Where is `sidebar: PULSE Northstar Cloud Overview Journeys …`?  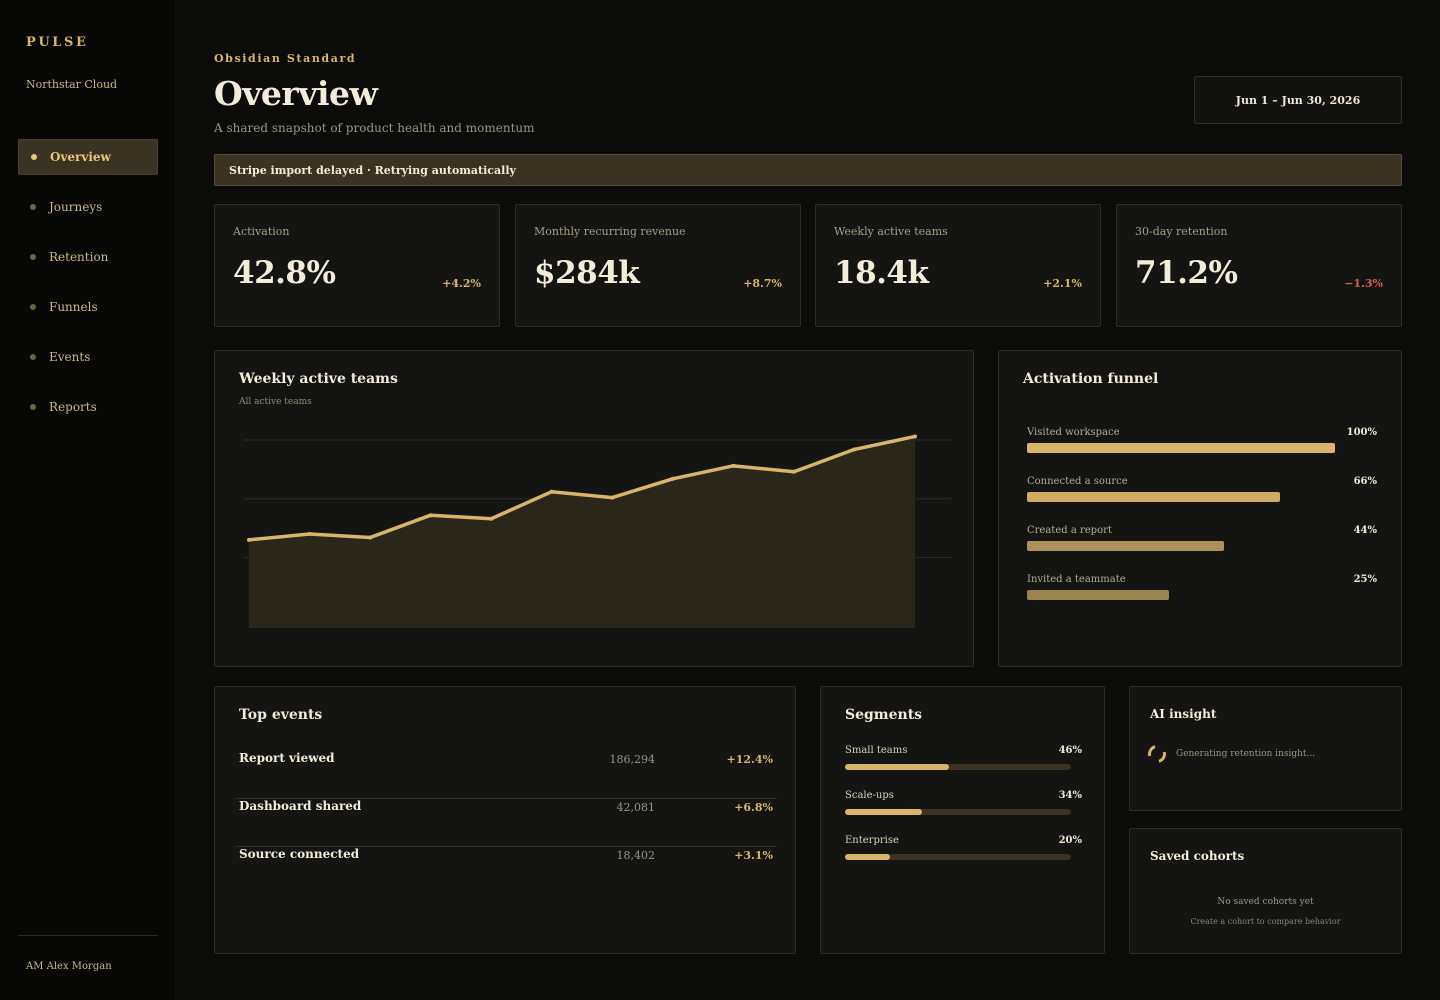 sidebar: PULSE Northstar Cloud Overview Journeys … is located at coordinates (88, 500).